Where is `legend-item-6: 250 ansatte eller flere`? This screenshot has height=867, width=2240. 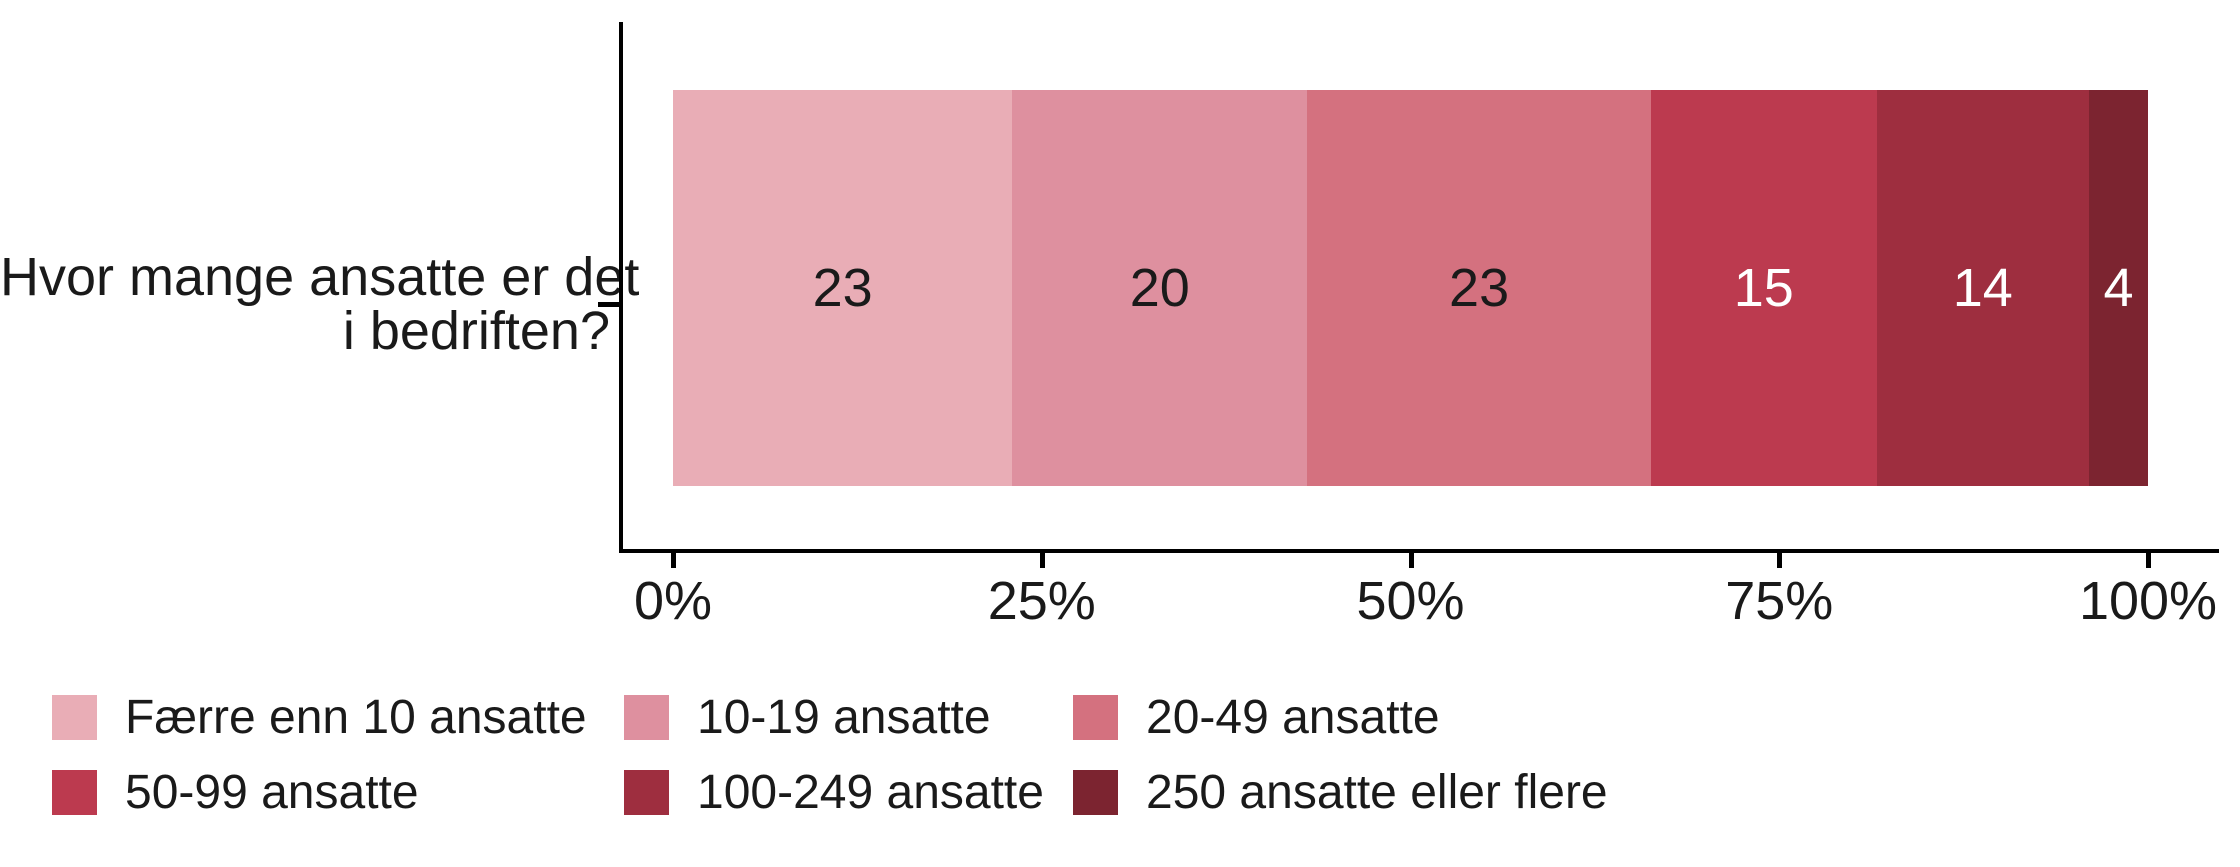
legend-item-6: 250 ansatte eller flere is located at coordinates (1340, 792).